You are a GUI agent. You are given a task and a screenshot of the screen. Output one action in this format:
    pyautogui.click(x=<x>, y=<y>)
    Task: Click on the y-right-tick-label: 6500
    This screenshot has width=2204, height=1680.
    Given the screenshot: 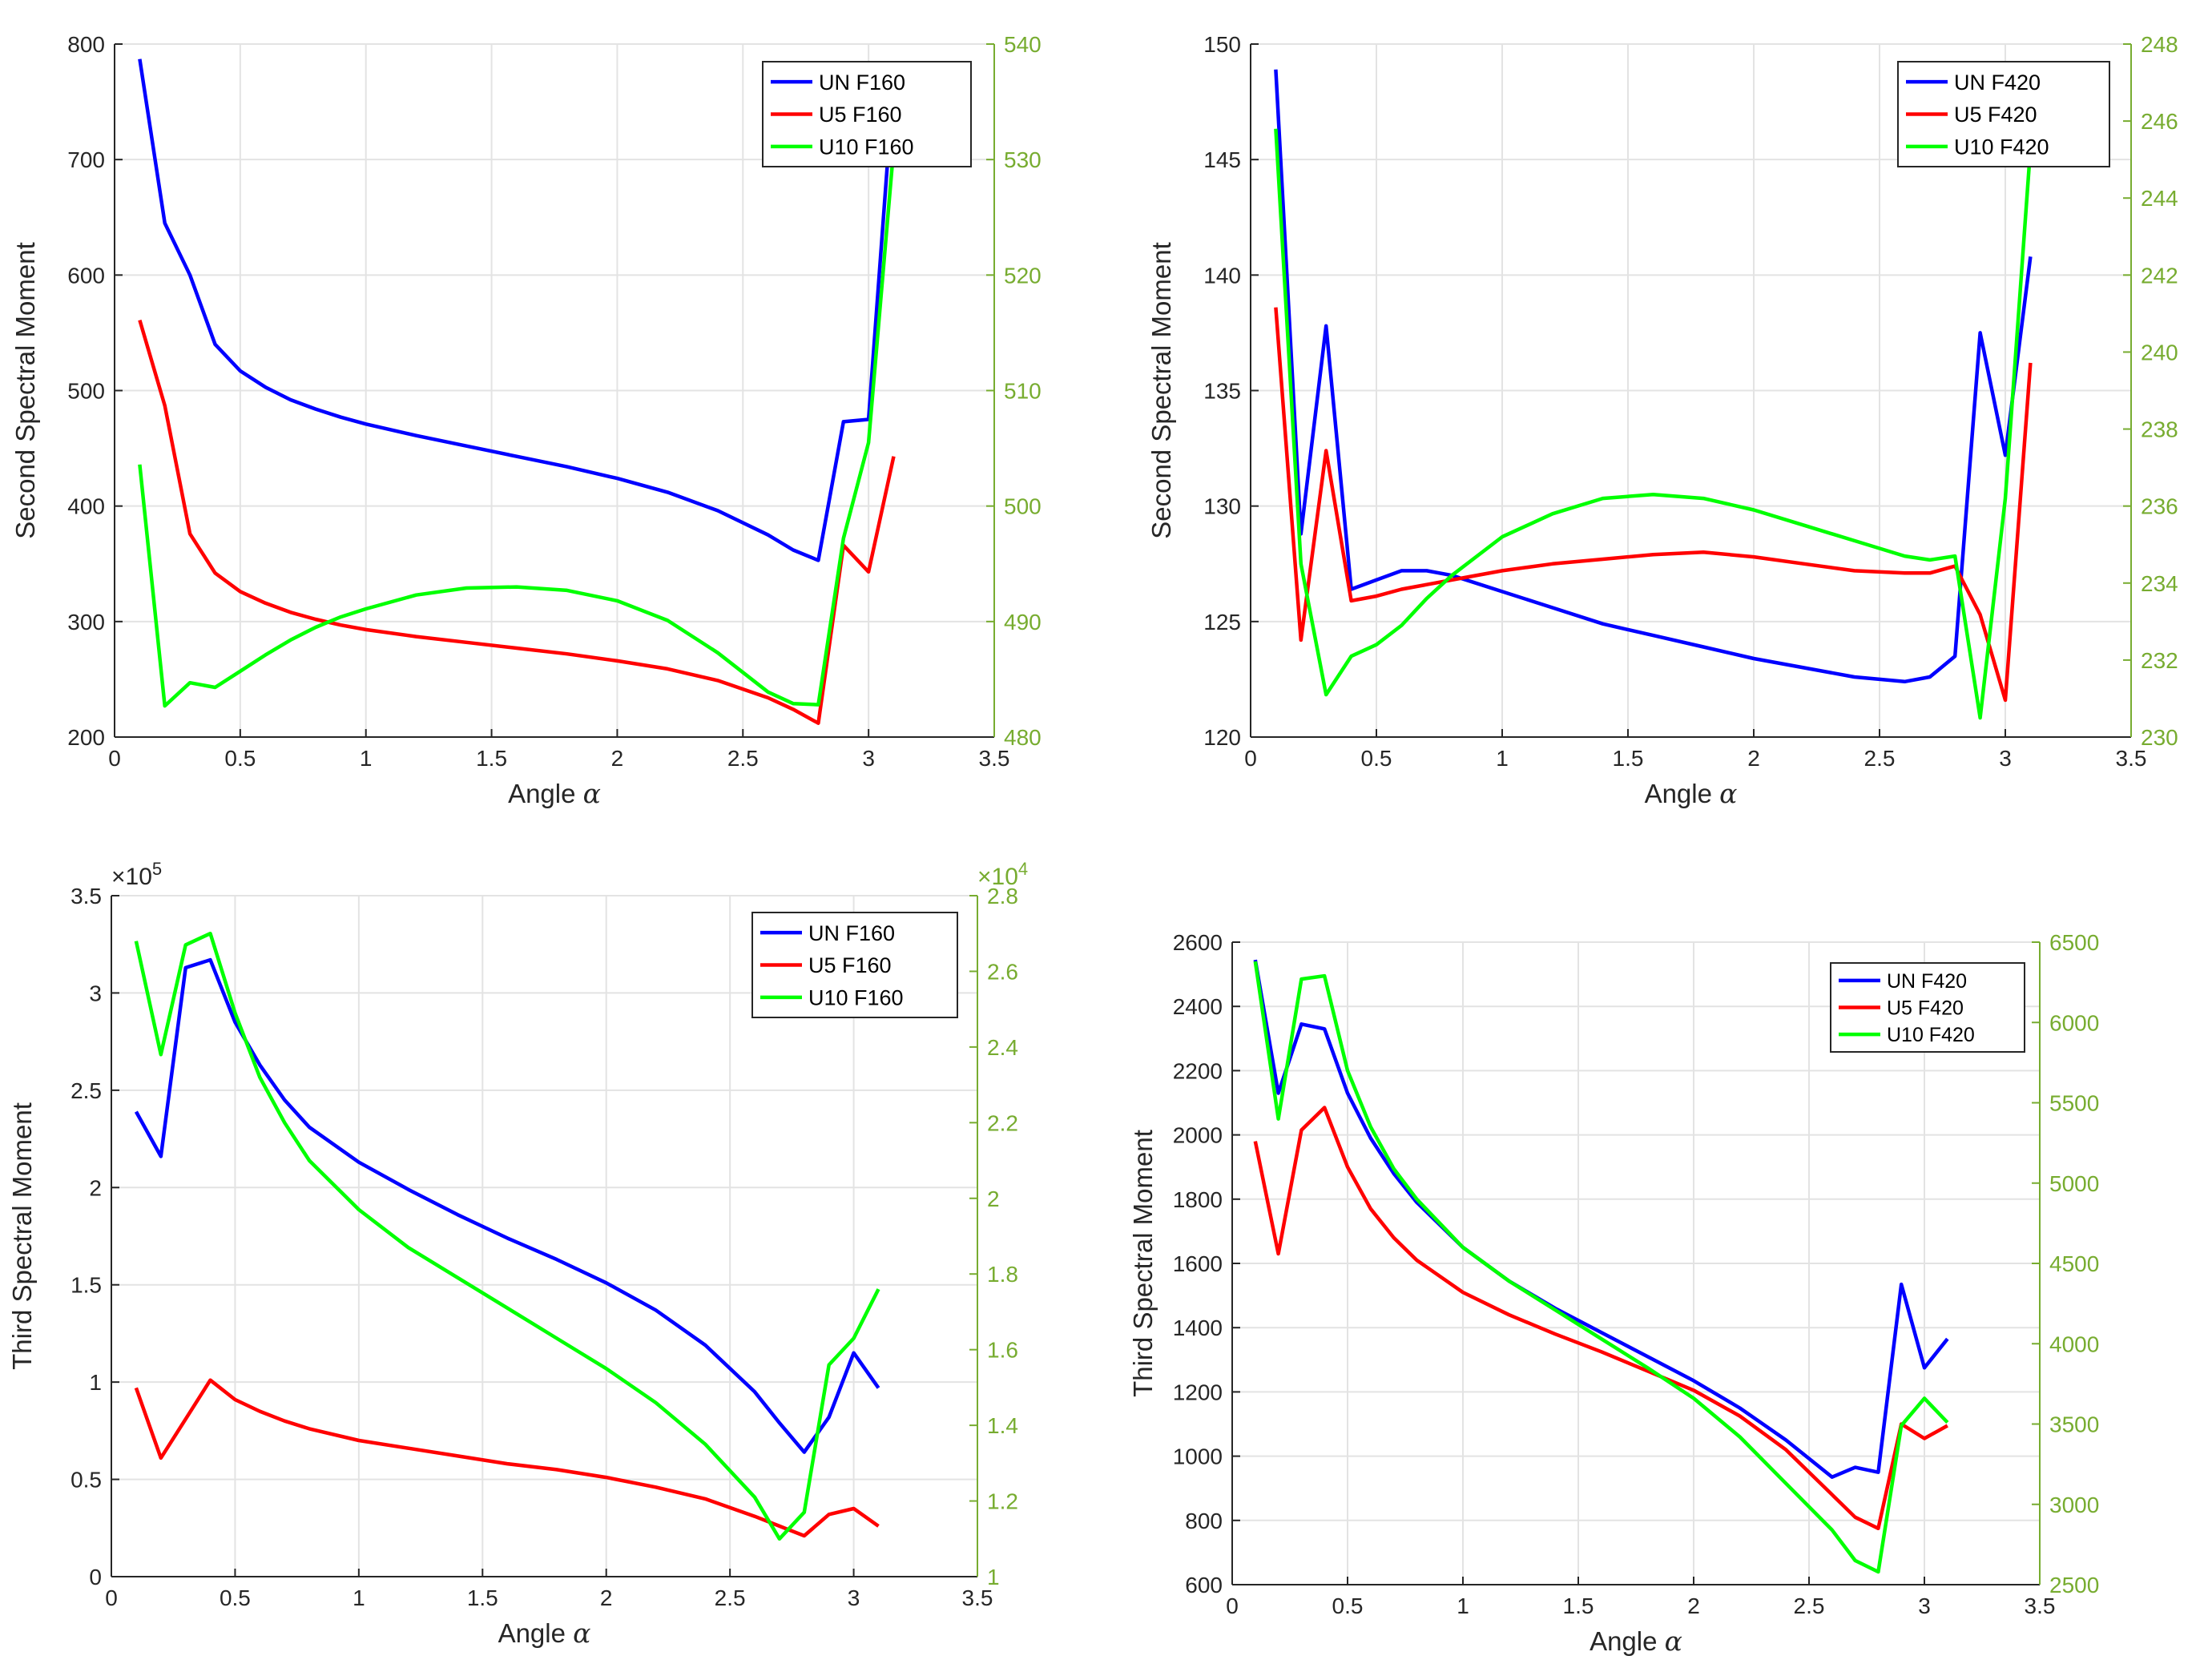 What is the action you would take?
    pyautogui.click(x=2074, y=942)
    